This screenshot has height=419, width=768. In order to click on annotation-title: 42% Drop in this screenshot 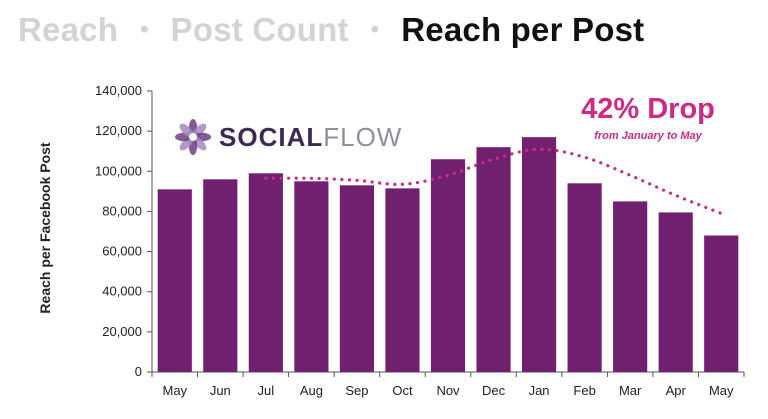, I will do `click(648, 109)`.